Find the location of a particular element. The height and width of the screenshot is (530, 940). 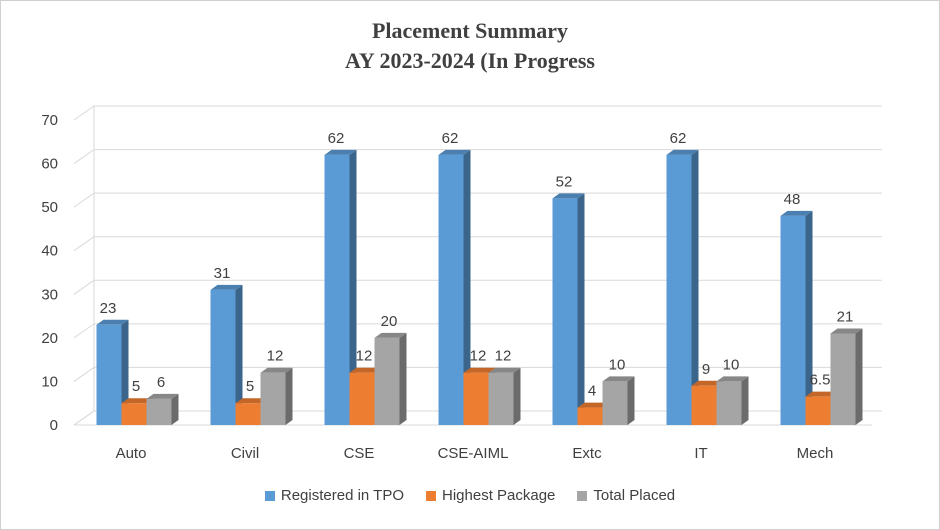

y-tick-label: 50 is located at coordinates (49, 207).